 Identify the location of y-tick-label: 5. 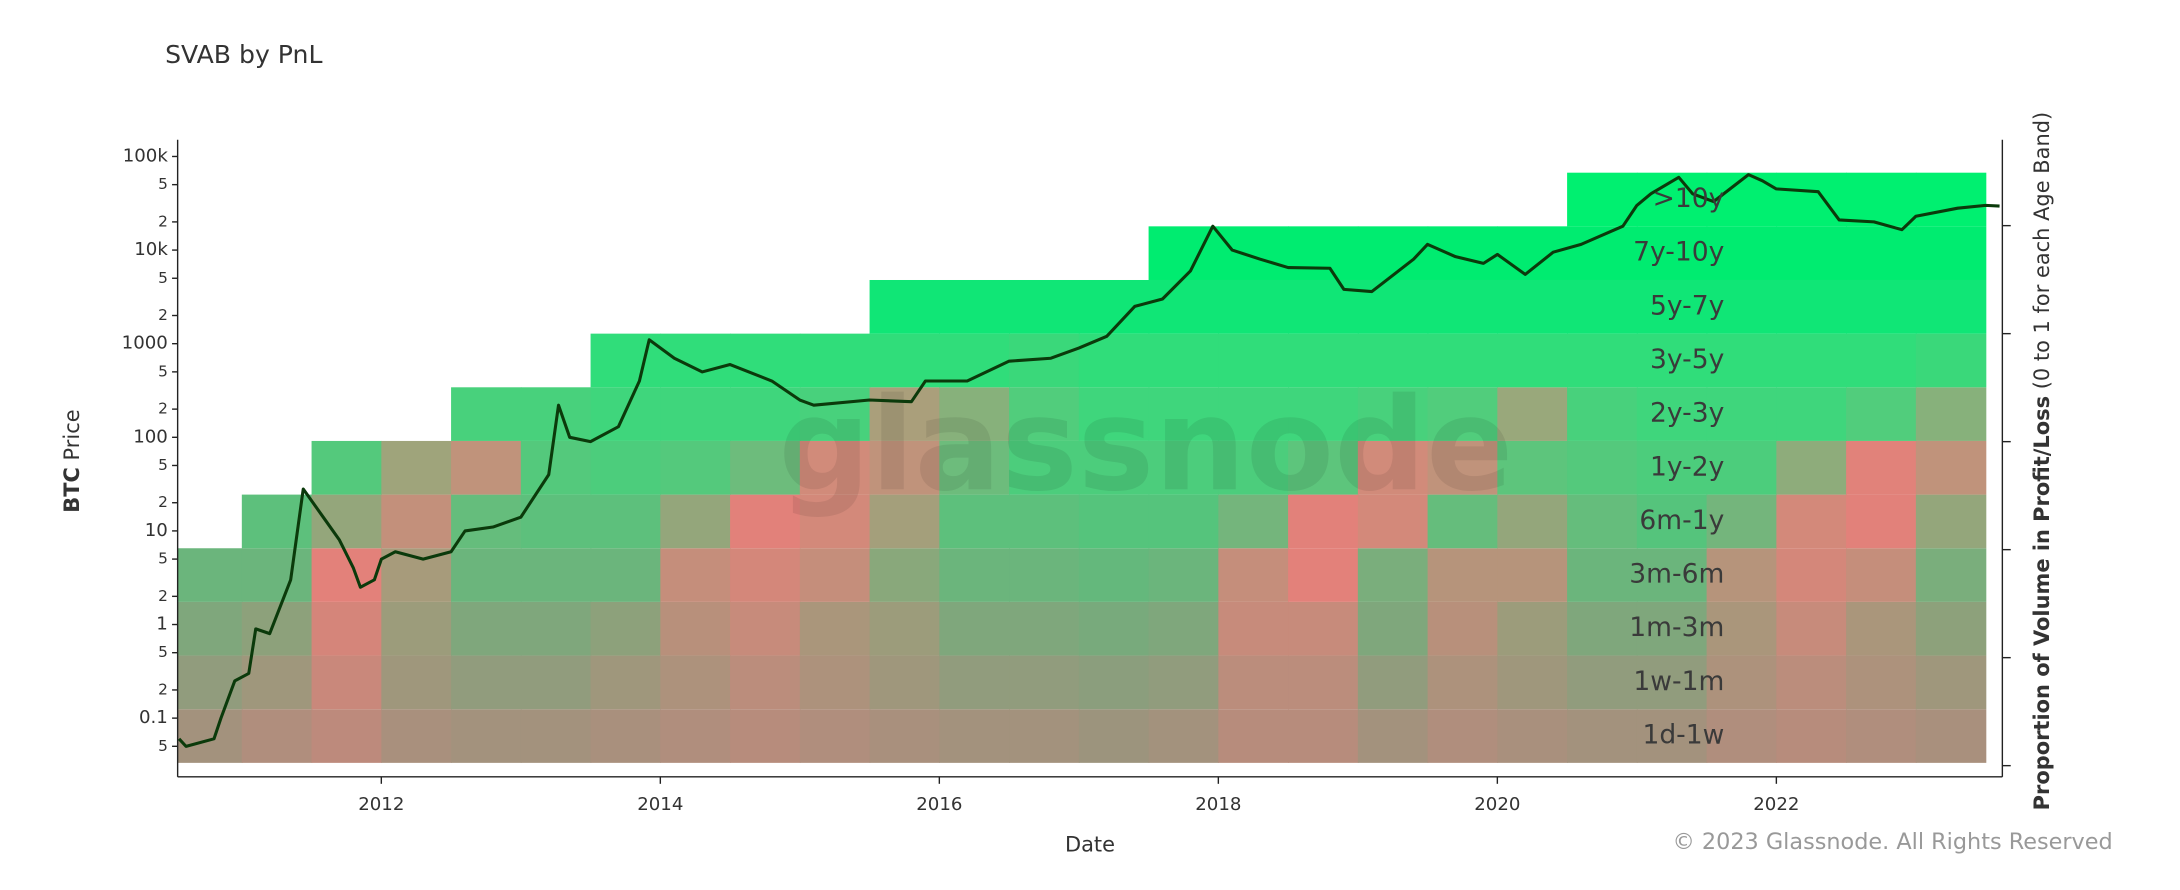
(163, 371).